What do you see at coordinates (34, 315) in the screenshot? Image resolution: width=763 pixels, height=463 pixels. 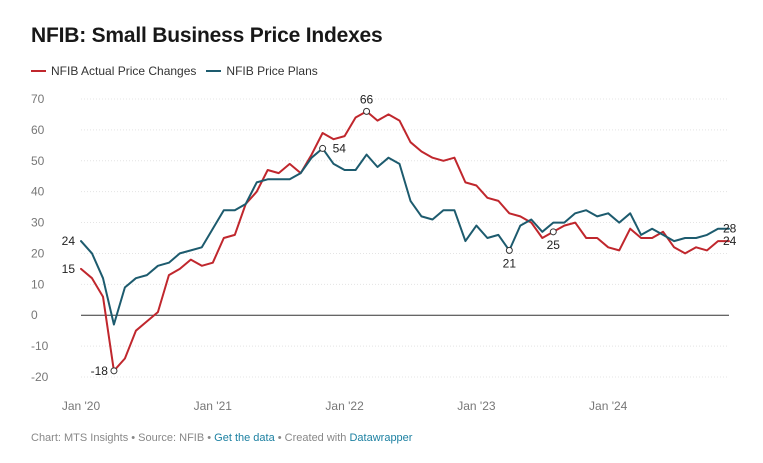 I see `y-tick-label: 0` at bounding box center [34, 315].